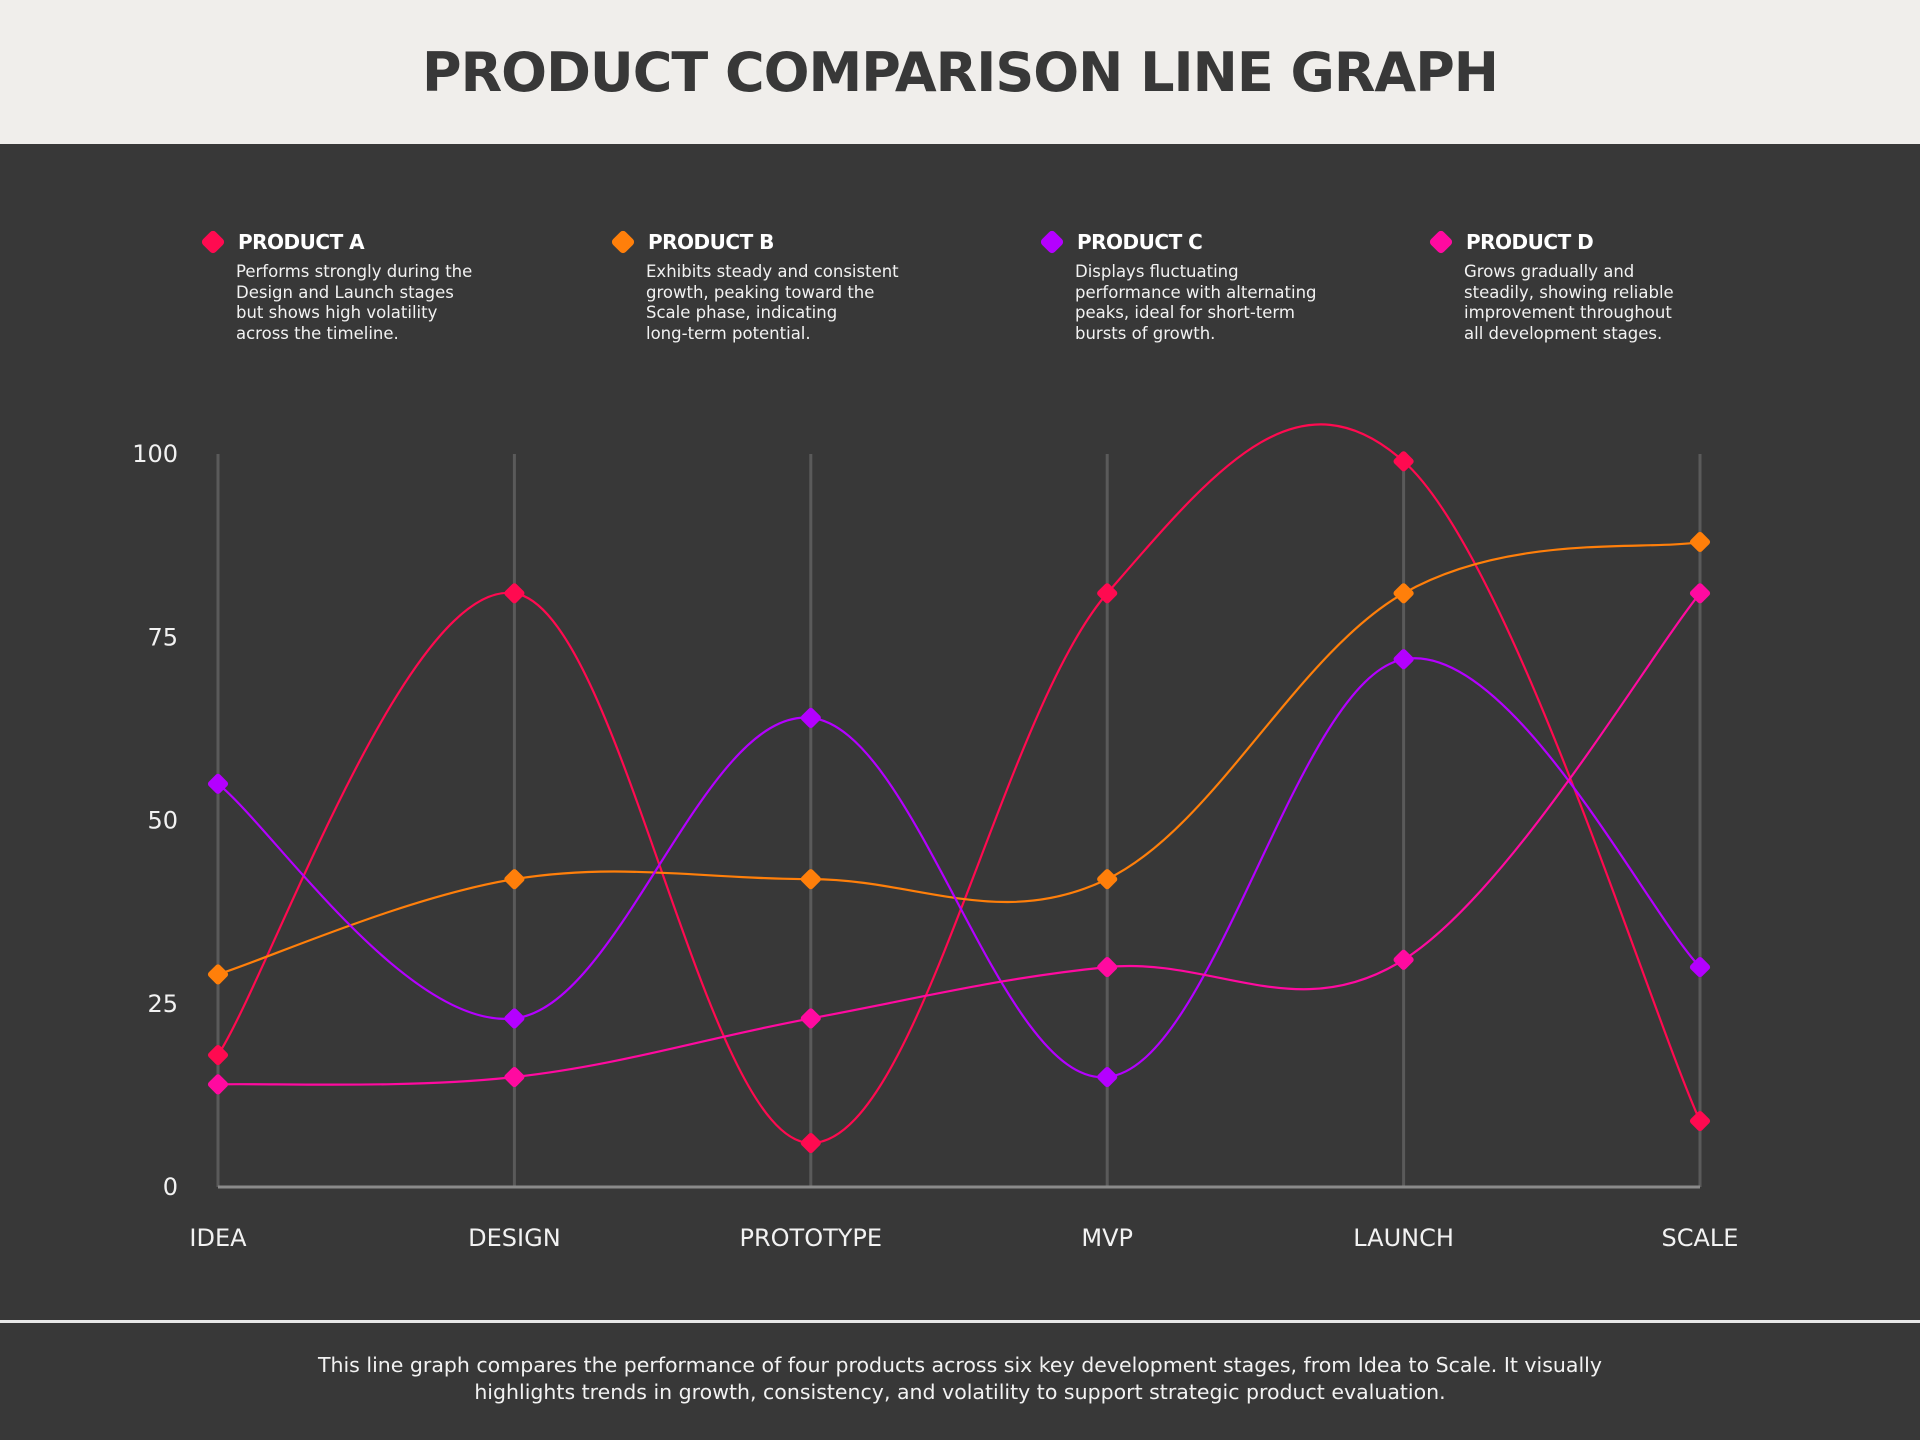 The width and height of the screenshot is (1920, 1440). Describe the element at coordinates (1403, 1238) in the screenshot. I see `x-tick-label: LAUNCH` at that location.